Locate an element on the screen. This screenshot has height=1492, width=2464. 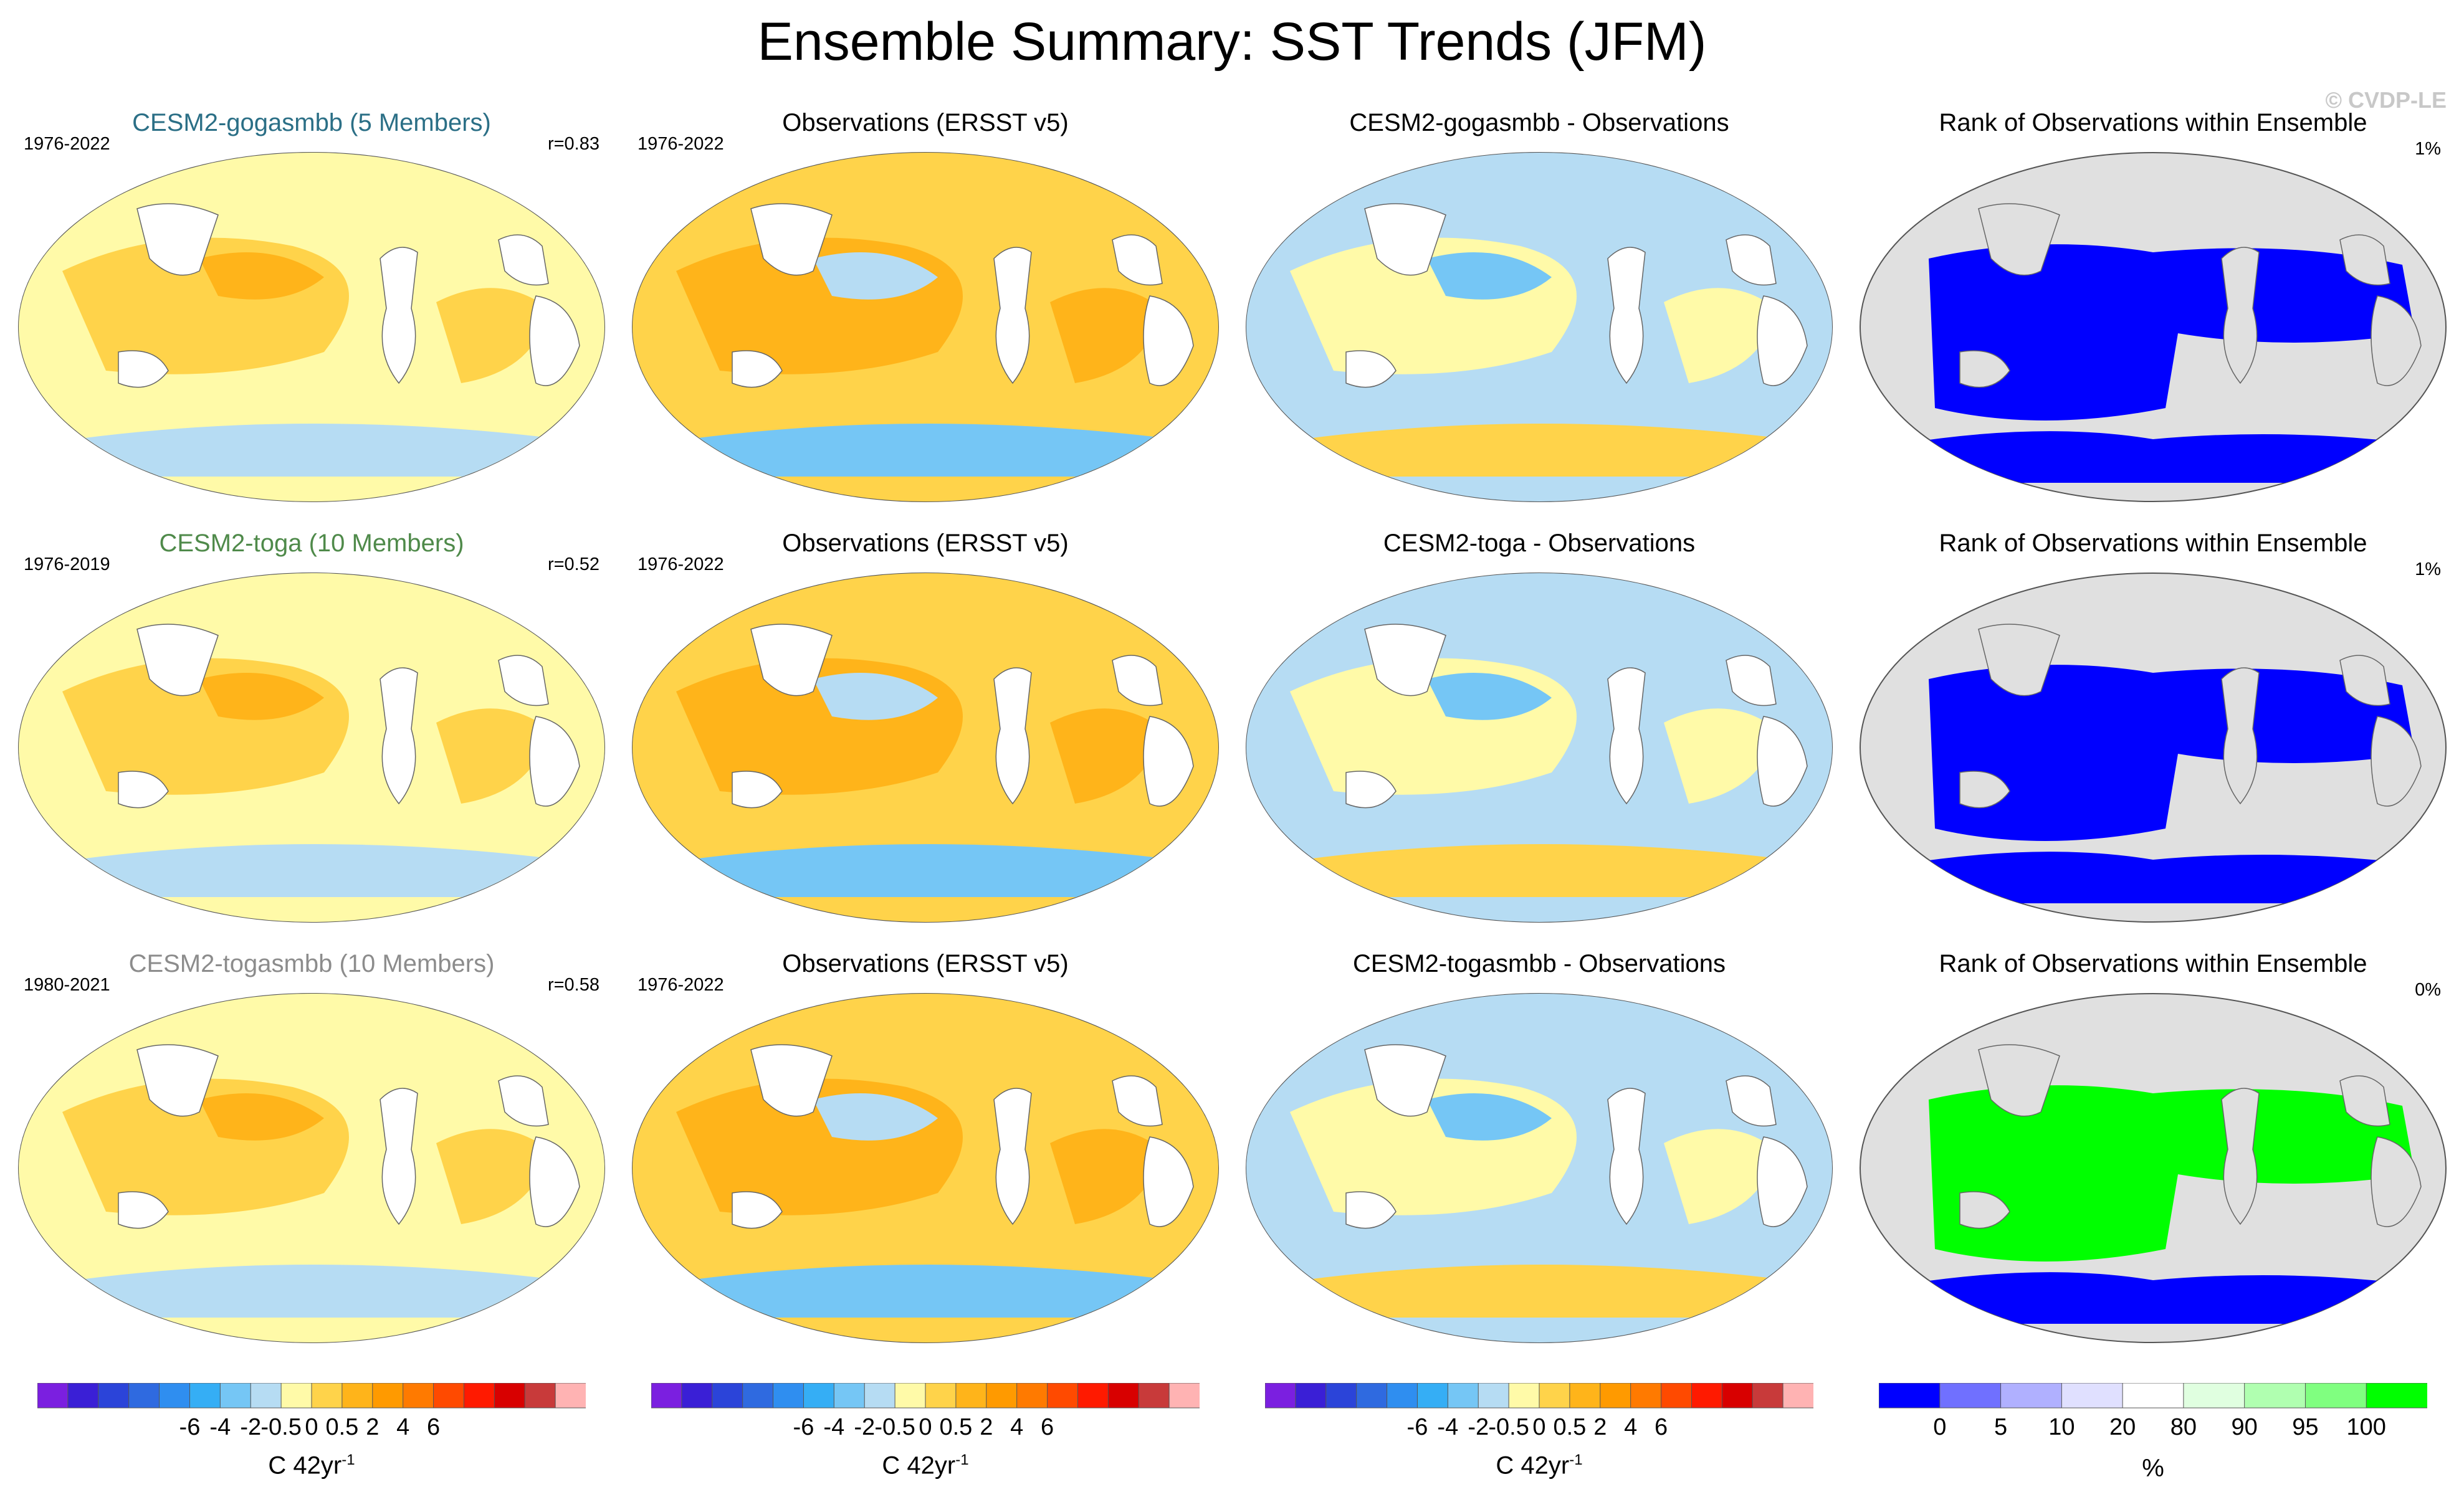
colorbar-tick-label: -4 is located at coordinates (220, 1427).